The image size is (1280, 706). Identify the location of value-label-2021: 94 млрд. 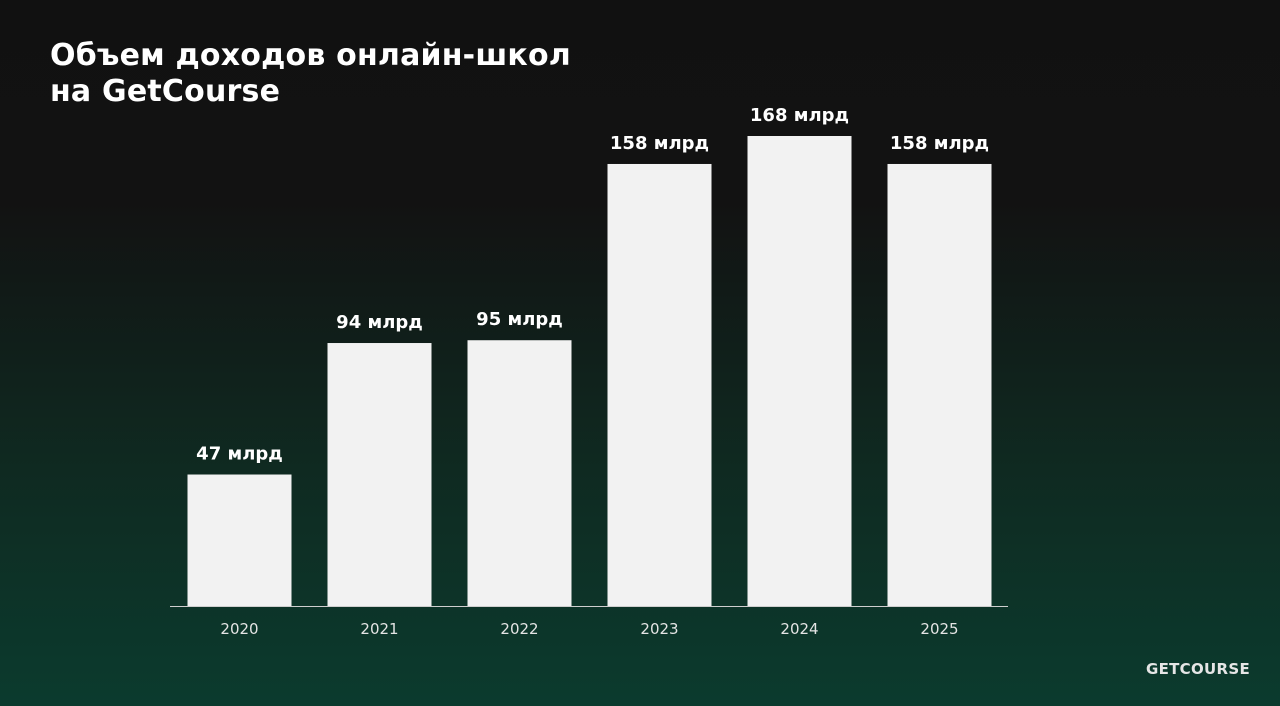
(379, 322).